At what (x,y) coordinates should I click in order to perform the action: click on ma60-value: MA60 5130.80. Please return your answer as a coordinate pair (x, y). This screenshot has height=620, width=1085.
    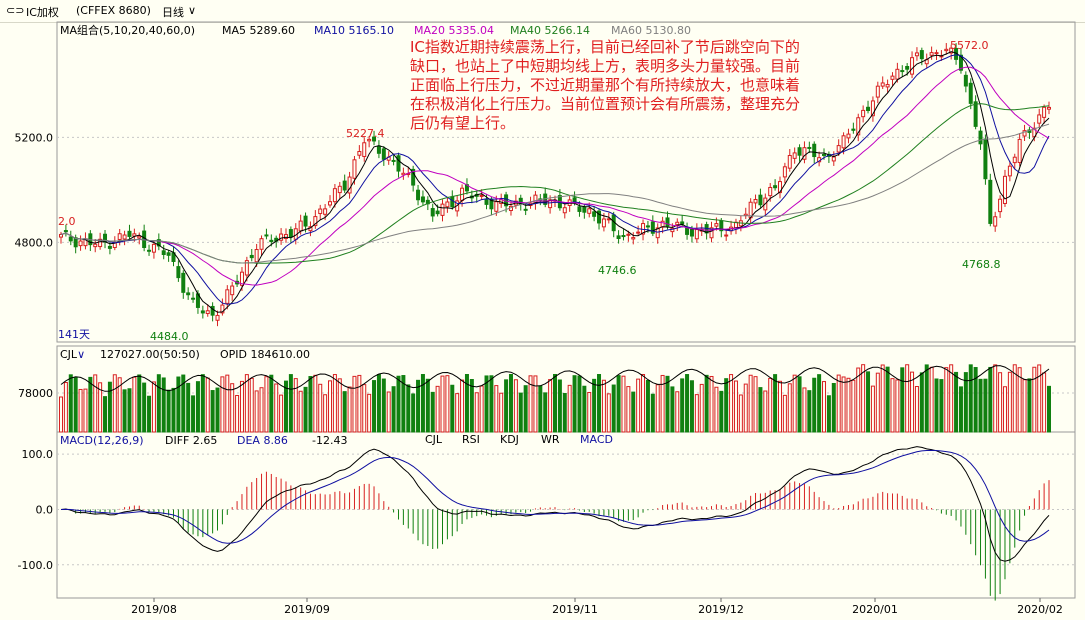
    Looking at the image, I should click on (651, 30).